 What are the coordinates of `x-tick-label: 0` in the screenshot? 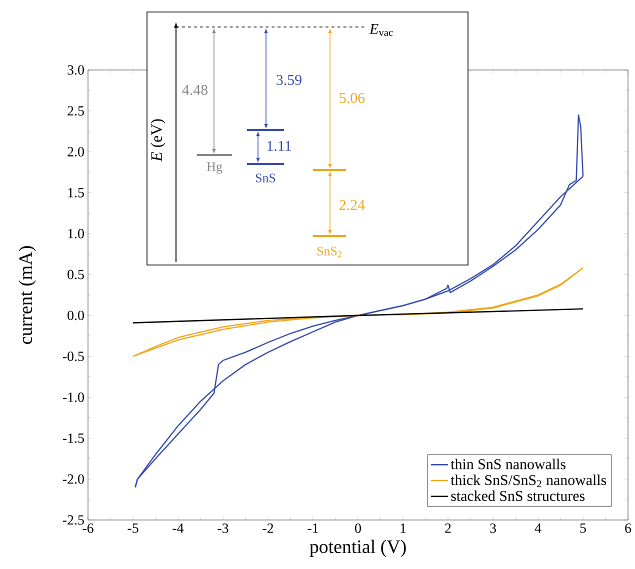 It's located at (358, 528).